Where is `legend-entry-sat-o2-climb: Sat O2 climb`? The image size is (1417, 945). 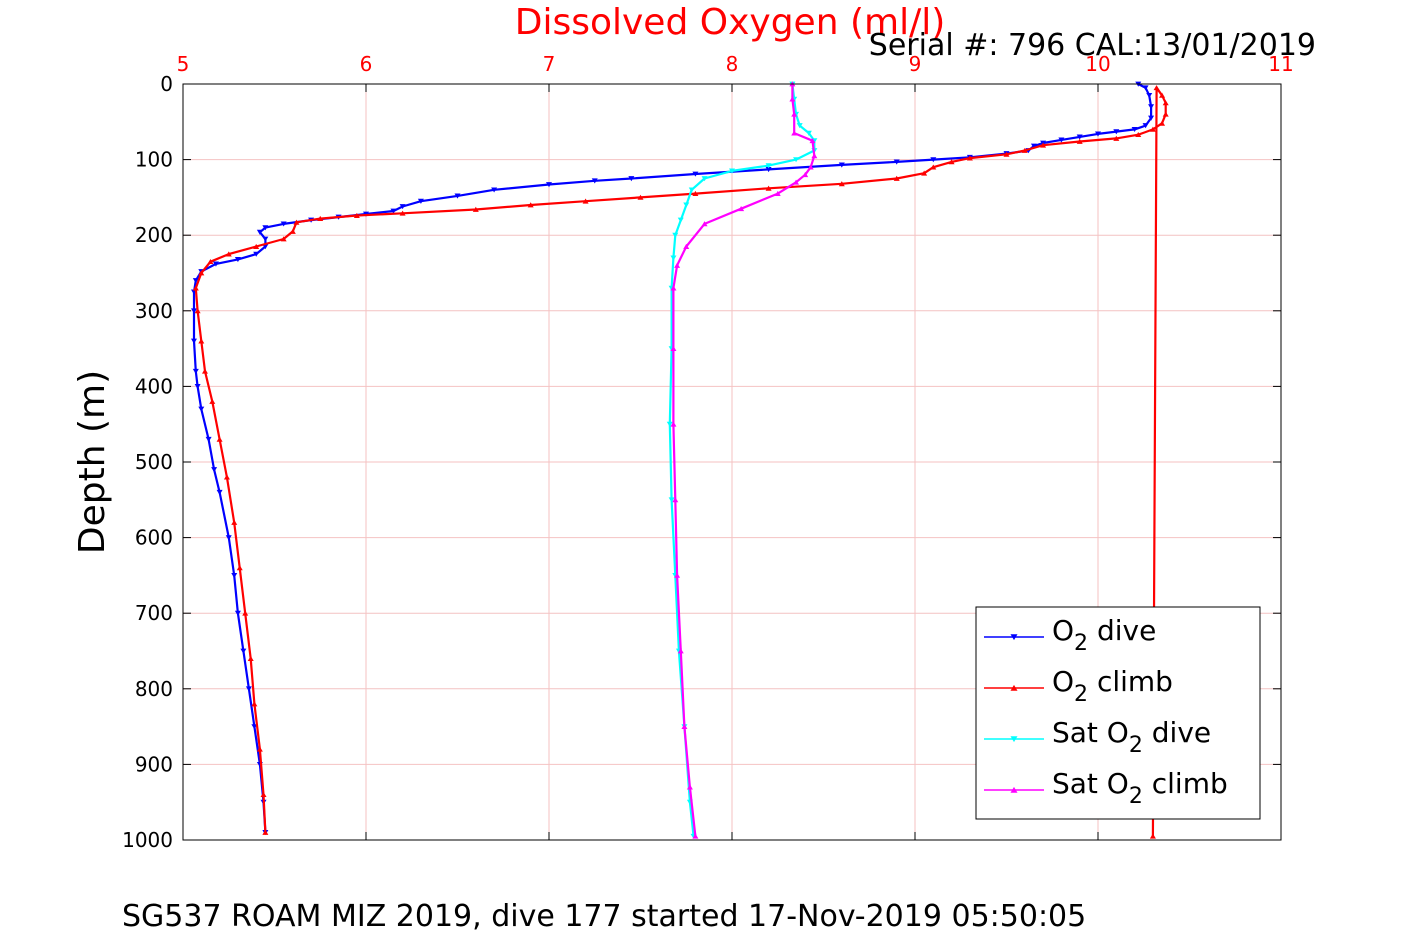 legend-entry-sat-o2-climb: Sat O2 climb is located at coordinates (1106, 788).